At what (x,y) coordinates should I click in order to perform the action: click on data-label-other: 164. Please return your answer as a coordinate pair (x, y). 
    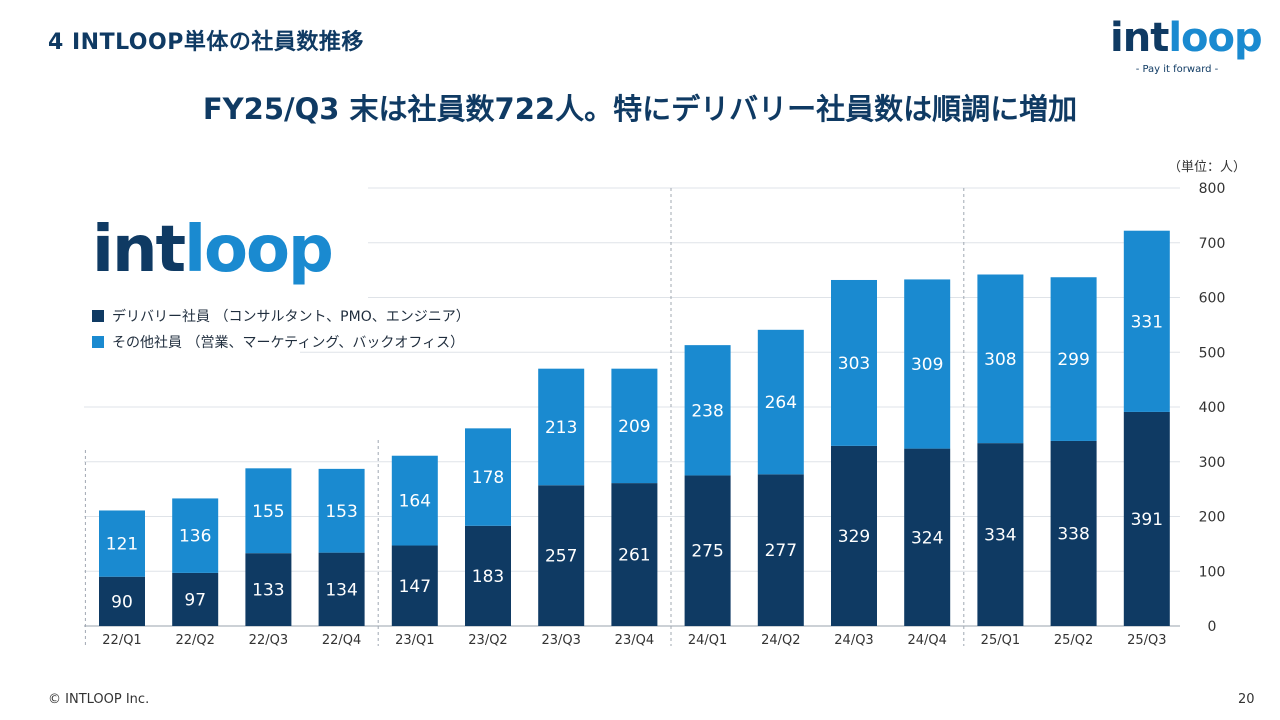
    Looking at the image, I should click on (415, 502).